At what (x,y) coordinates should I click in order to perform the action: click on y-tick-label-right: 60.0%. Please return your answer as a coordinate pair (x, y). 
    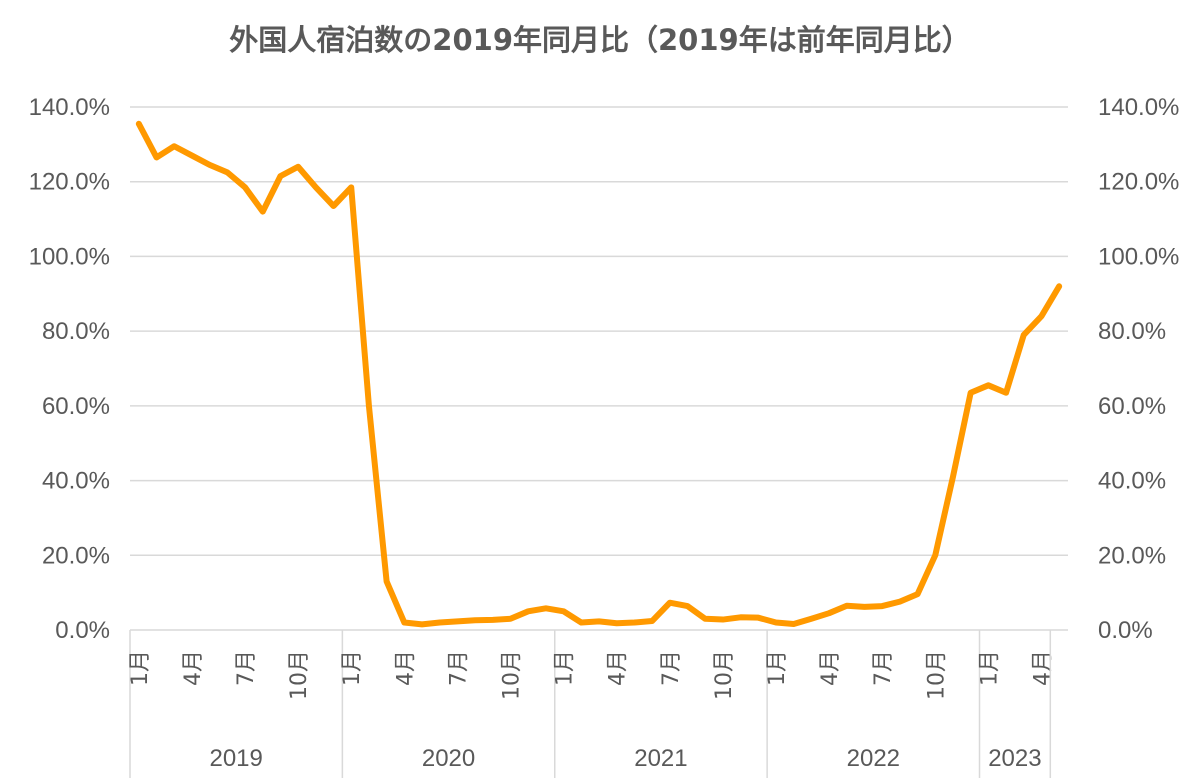
    Looking at the image, I should click on (1132, 406).